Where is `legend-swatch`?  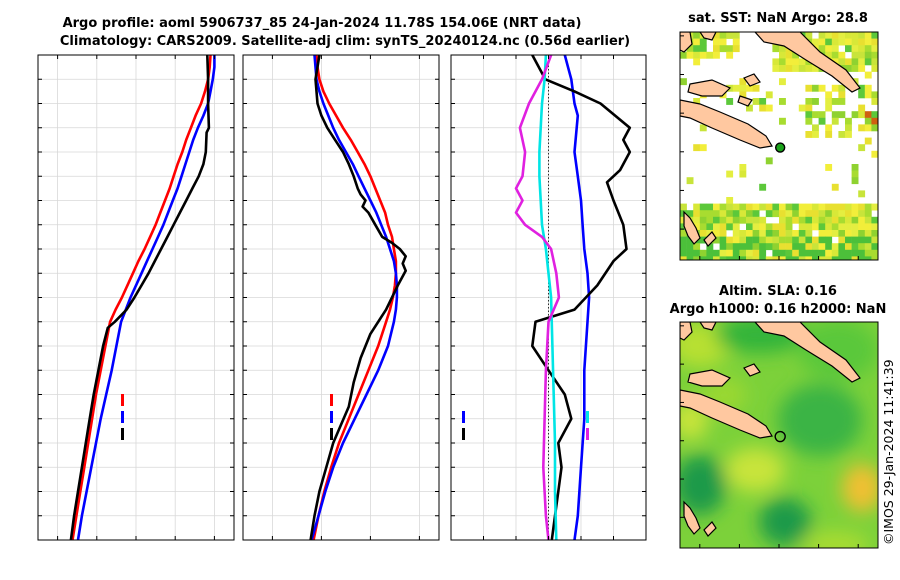
legend-swatch is located at coordinates (463, 417).